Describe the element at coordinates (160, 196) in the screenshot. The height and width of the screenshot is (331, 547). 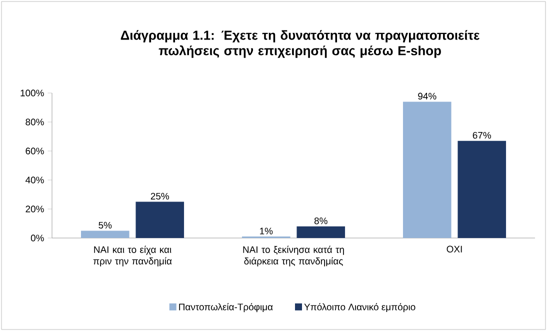
I see `data-label: 25%` at that location.